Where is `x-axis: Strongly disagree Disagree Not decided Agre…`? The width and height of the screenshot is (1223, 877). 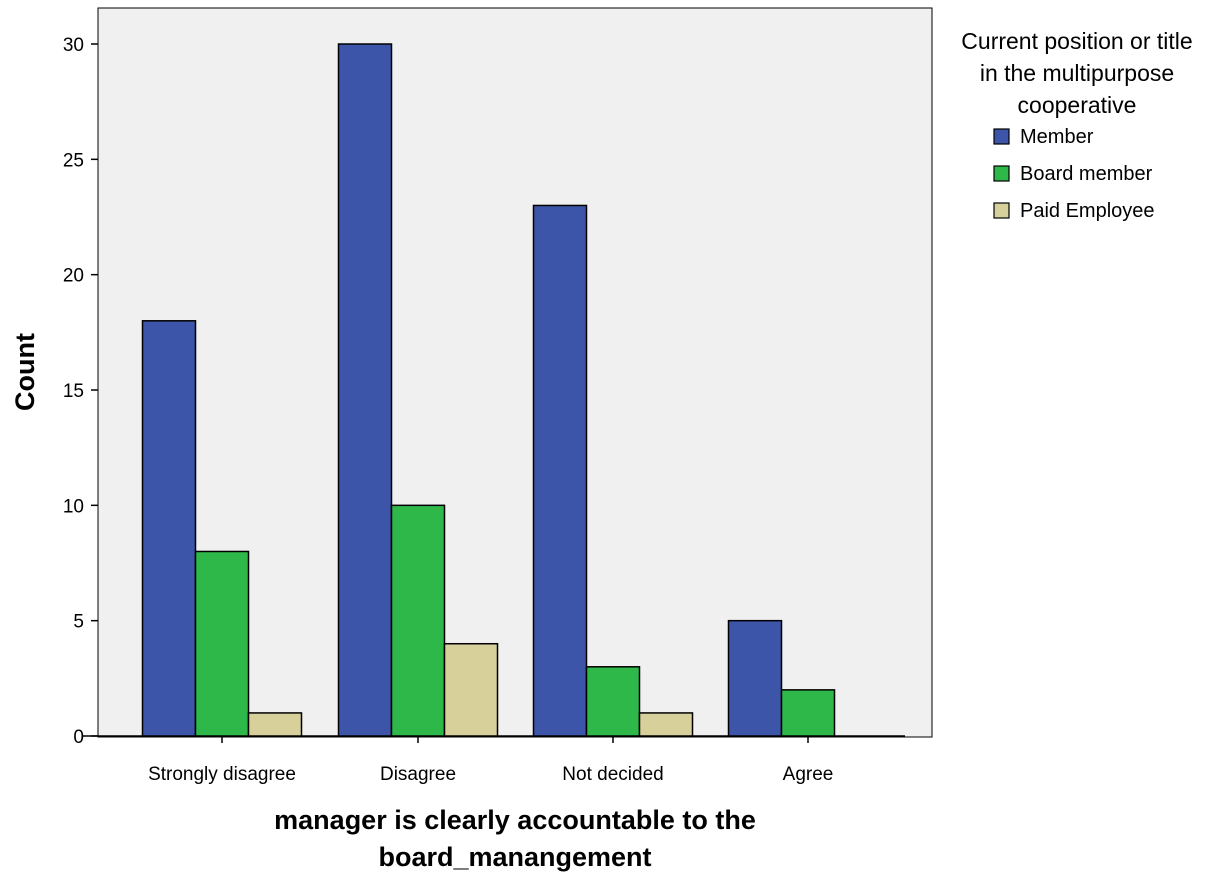
x-axis: Strongly disagree Disagree Not decided Agre… is located at coordinates (490, 760).